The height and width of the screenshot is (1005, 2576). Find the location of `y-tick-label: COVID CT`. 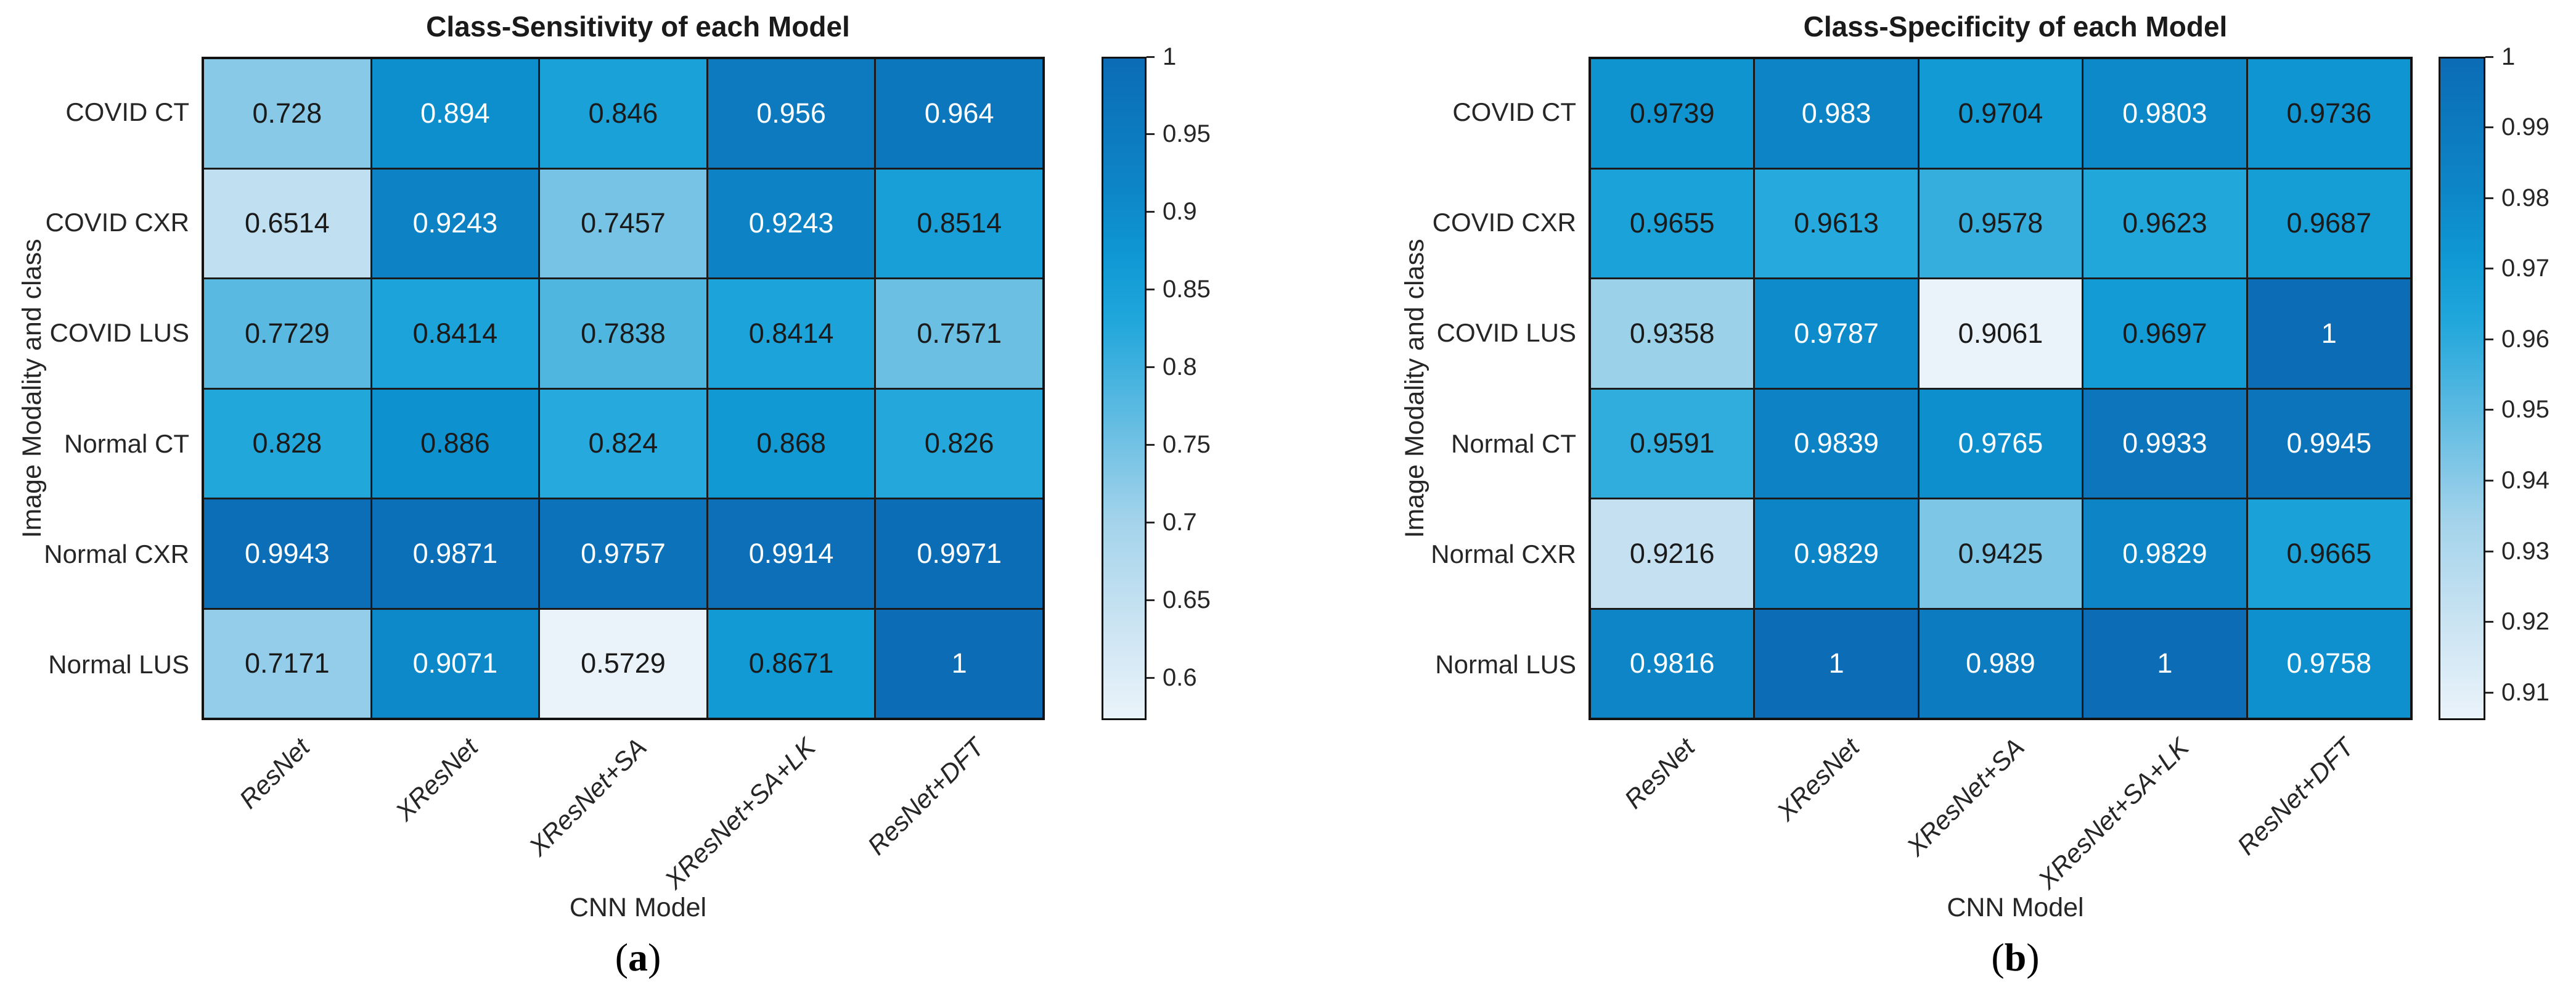

y-tick-label: COVID CT is located at coordinates (1514, 111).